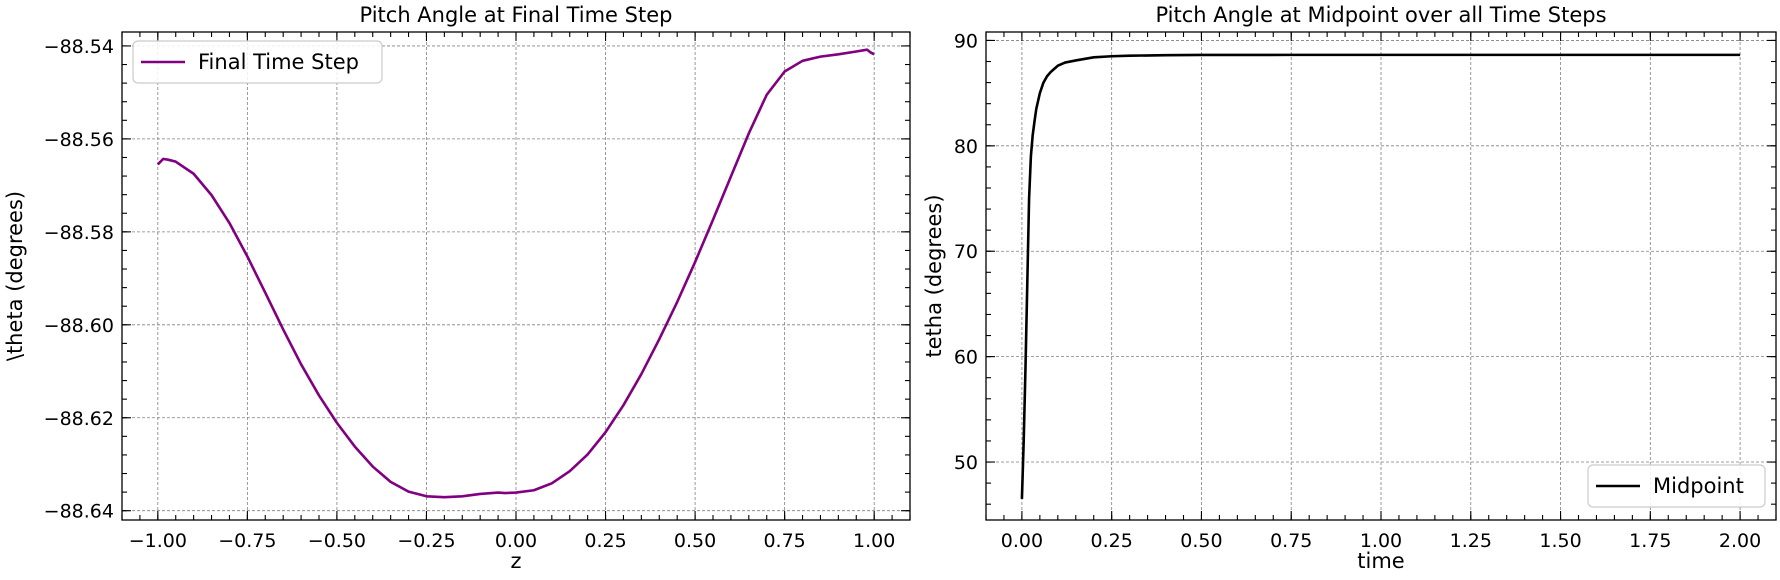  Describe the element at coordinates (247, 541) in the screenshot. I see `x-tick-label: −0.75` at that location.